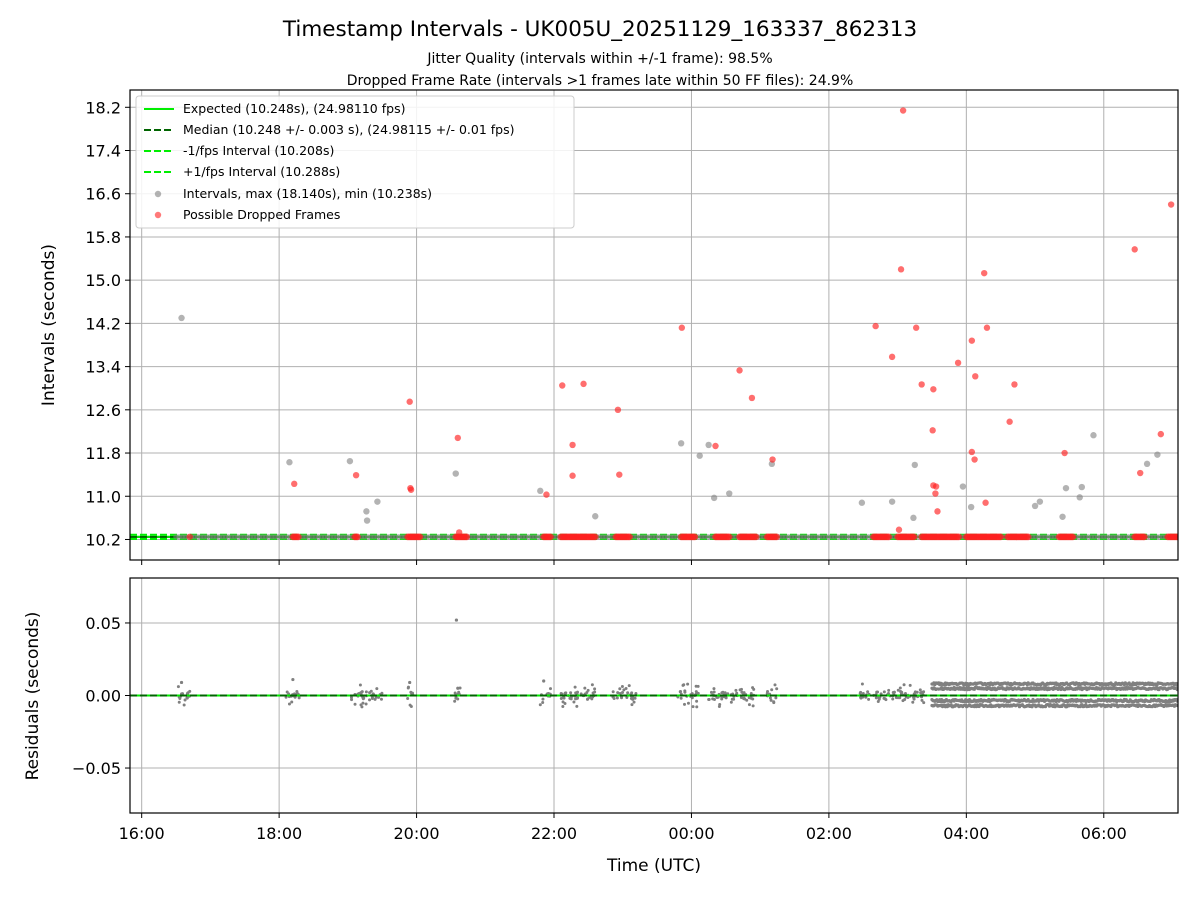 This screenshot has height=900, width=1200. What do you see at coordinates (96, 768) in the screenshot?
I see `y-tick-label: −0.05` at bounding box center [96, 768].